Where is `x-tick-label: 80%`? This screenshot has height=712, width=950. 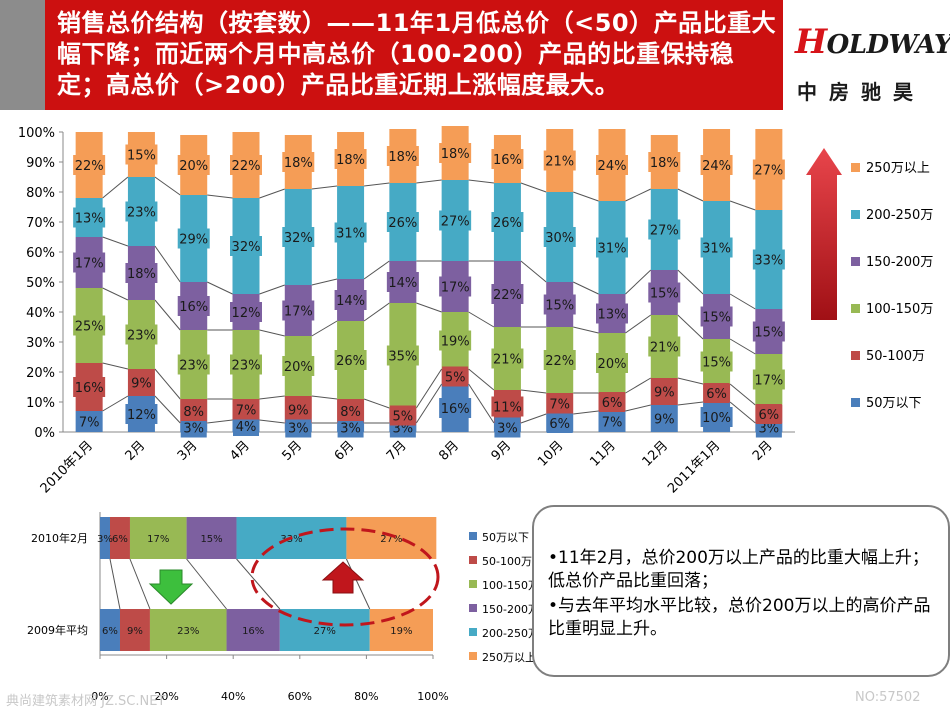 x-tick-label: 80% is located at coordinates (366, 696).